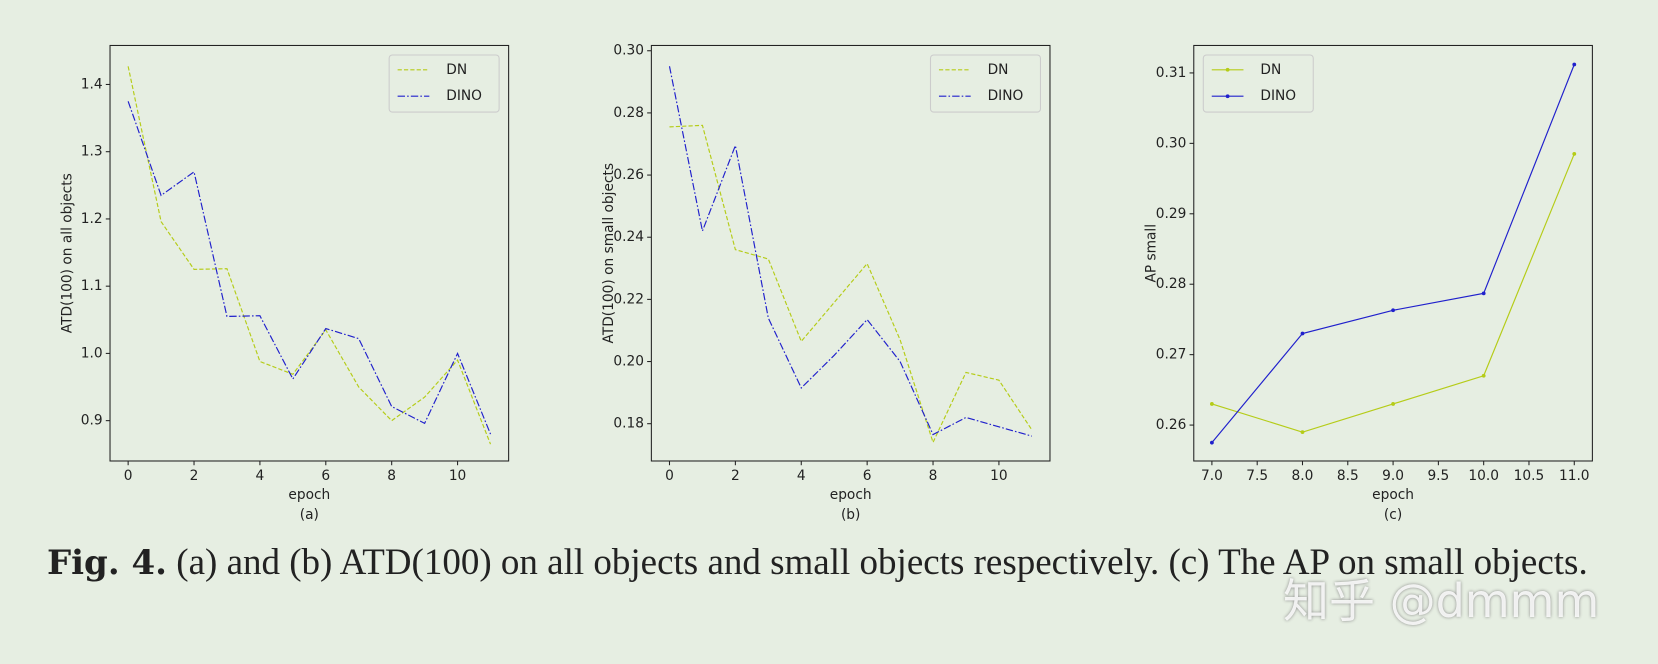 Image resolution: width=1658 pixels, height=664 pixels. Describe the element at coordinates (309, 515) in the screenshot. I see `sub-label: (a)` at that location.